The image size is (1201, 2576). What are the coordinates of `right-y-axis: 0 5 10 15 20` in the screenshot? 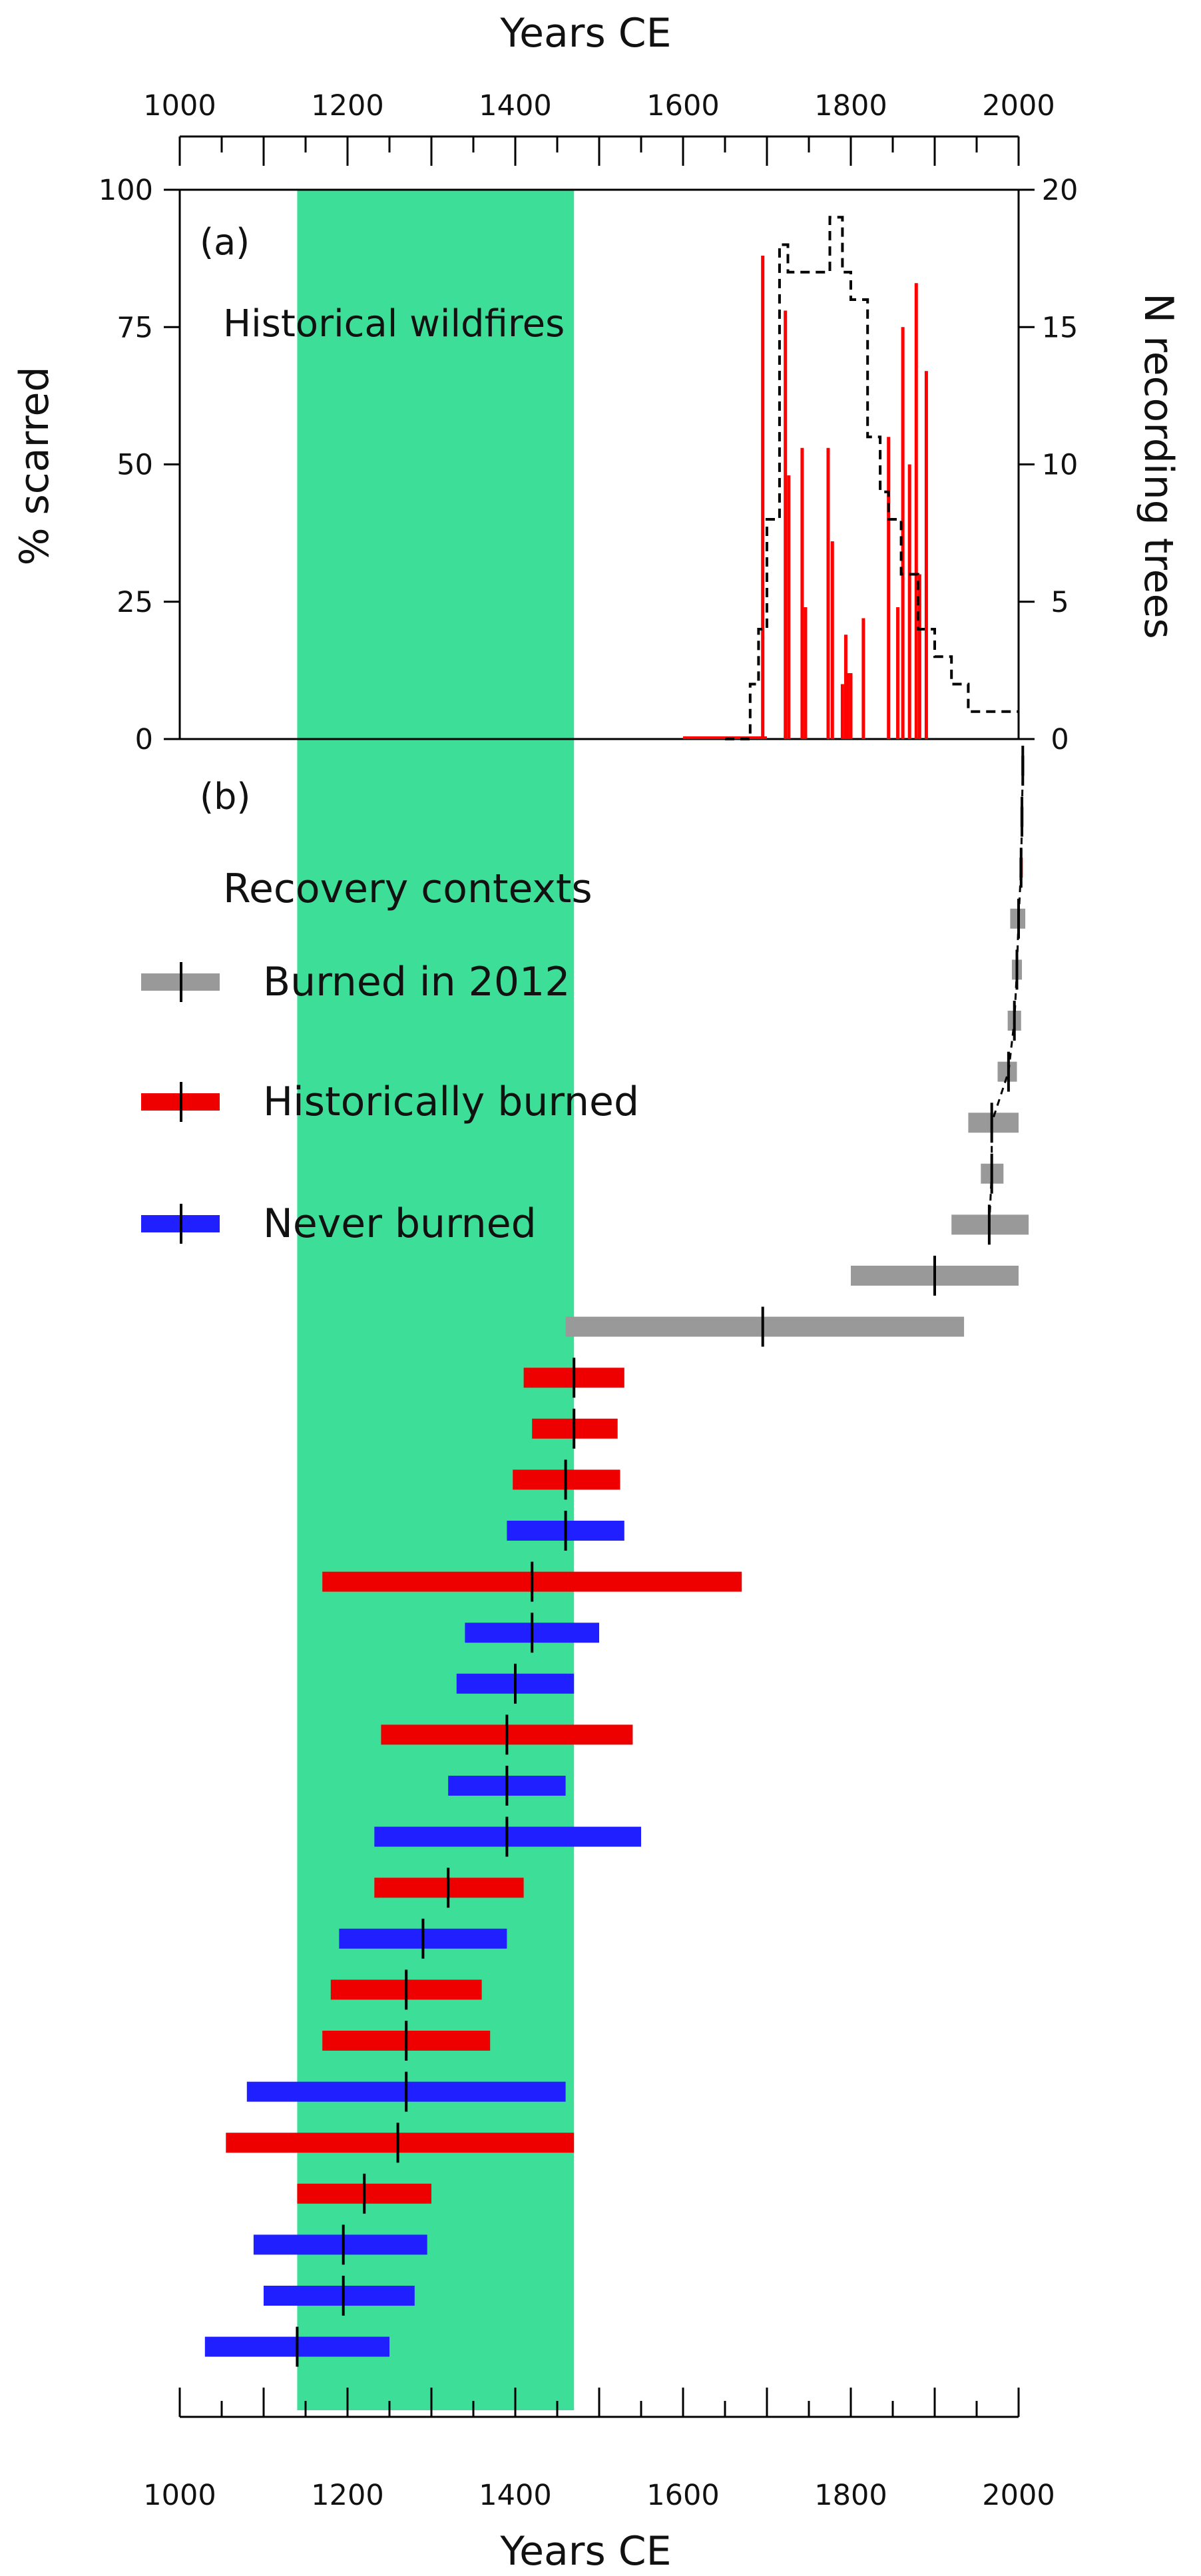 It's located at (1048, 465).